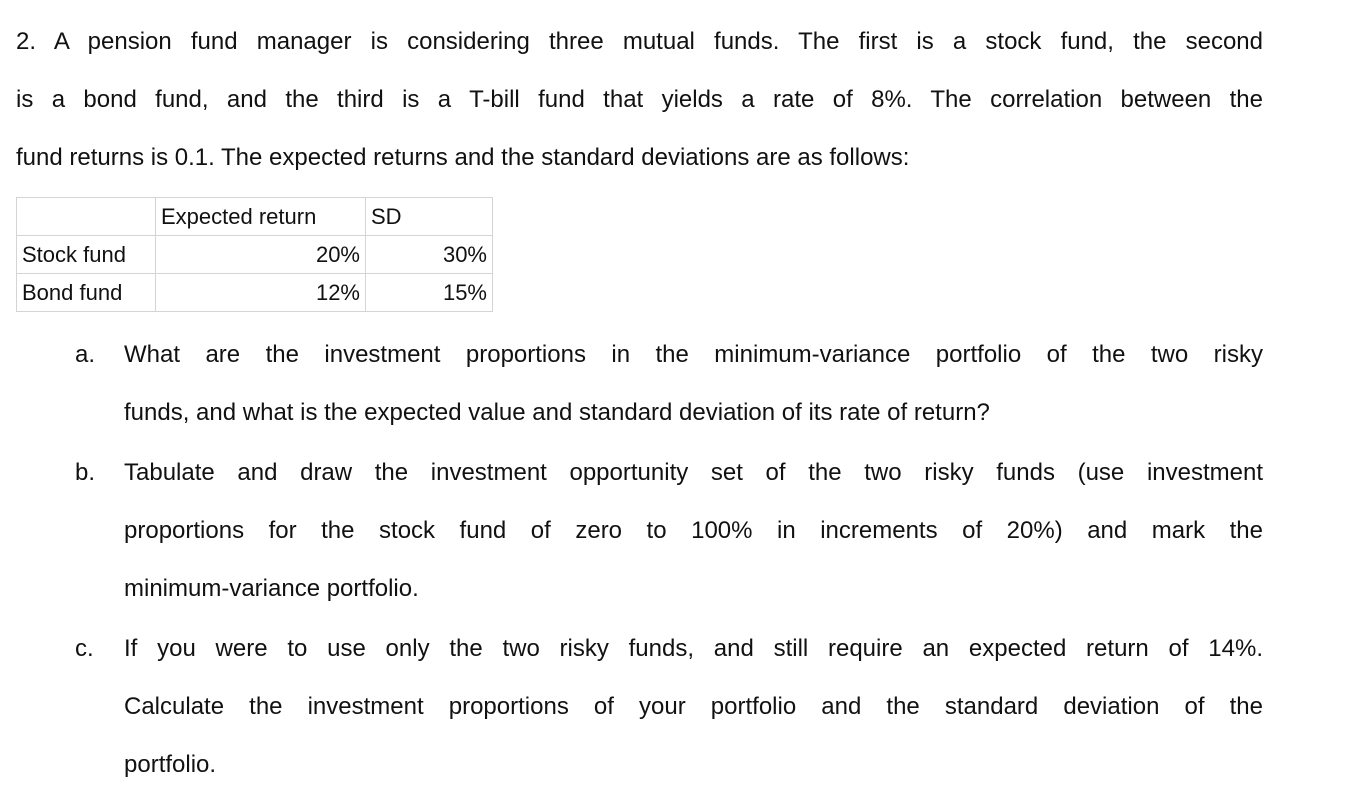 The image size is (1370, 800). I want to click on question-label: c., so click(84, 648).